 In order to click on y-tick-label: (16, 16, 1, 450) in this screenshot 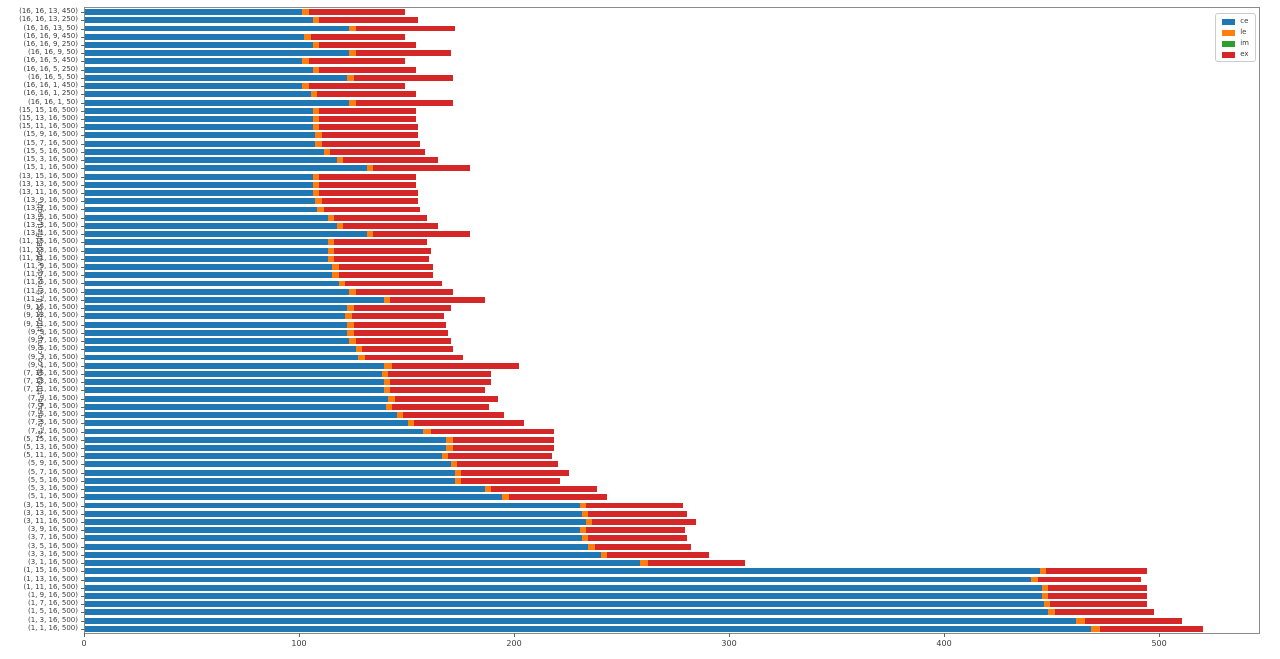, I will do `click(50, 85)`.